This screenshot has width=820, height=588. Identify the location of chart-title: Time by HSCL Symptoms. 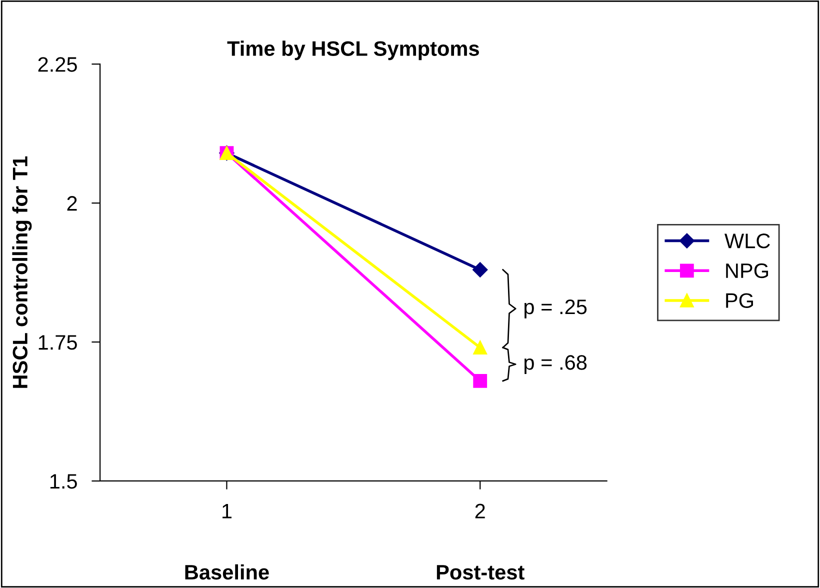
(353, 50).